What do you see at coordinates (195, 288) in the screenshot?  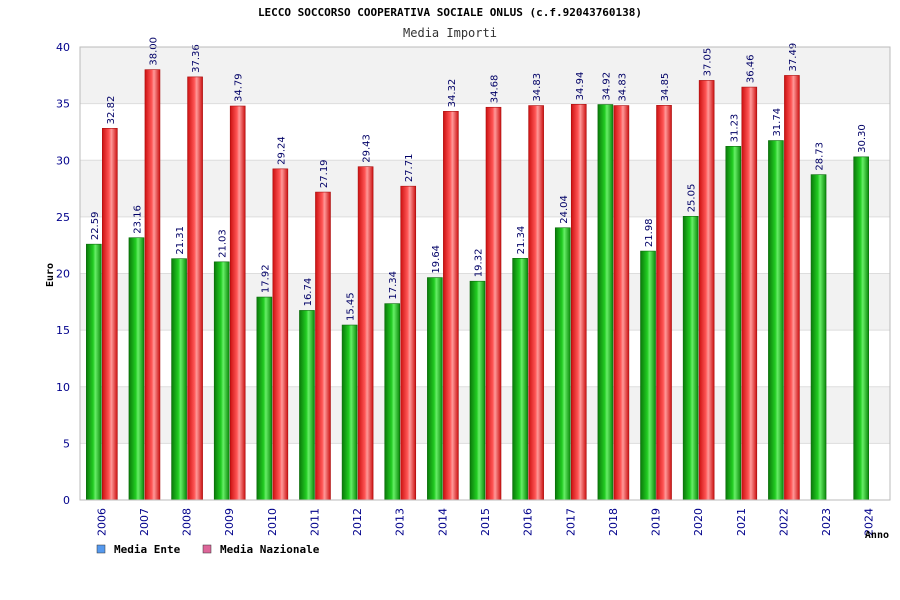 I see `bar-media-nazionale-2008` at bounding box center [195, 288].